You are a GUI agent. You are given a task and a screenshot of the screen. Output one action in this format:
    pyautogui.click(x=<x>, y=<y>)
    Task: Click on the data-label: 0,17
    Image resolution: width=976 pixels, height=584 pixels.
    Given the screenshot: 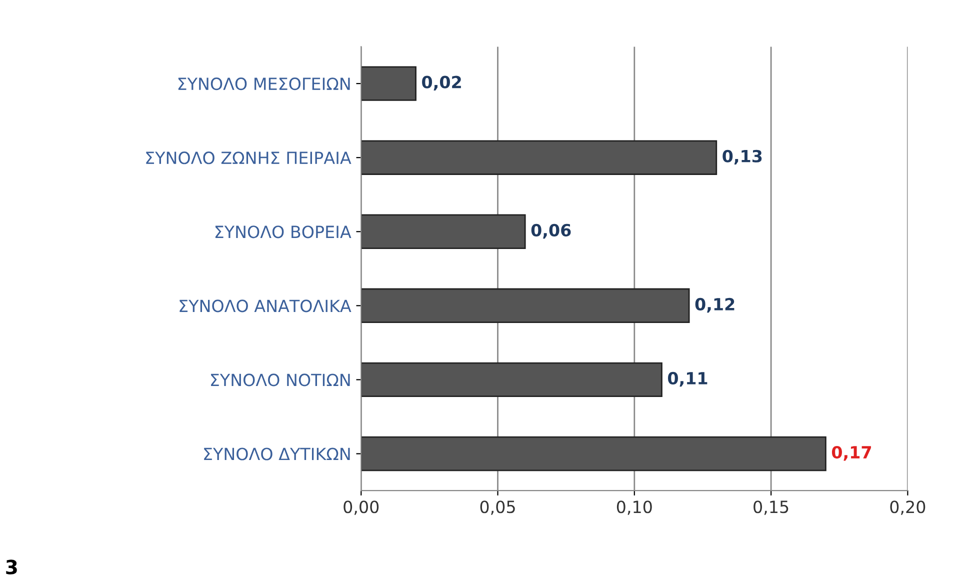 What is the action you would take?
    pyautogui.click(x=851, y=453)
    